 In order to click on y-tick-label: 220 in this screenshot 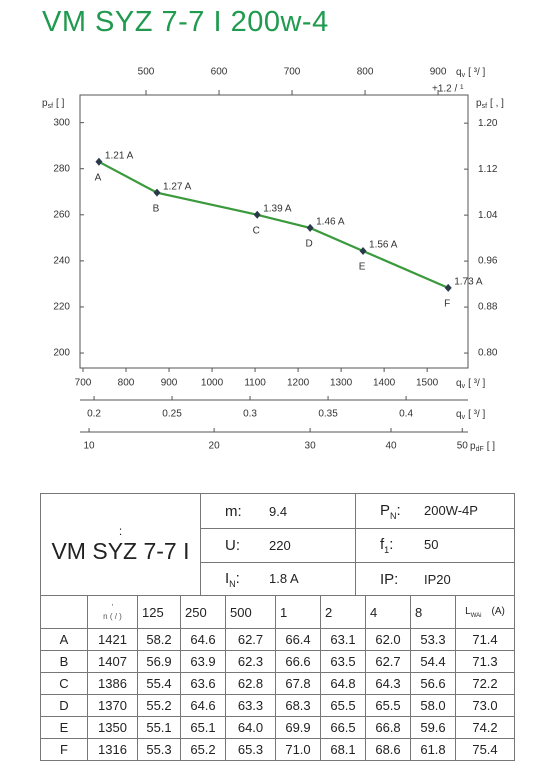, I will do `click(61, 307)`.